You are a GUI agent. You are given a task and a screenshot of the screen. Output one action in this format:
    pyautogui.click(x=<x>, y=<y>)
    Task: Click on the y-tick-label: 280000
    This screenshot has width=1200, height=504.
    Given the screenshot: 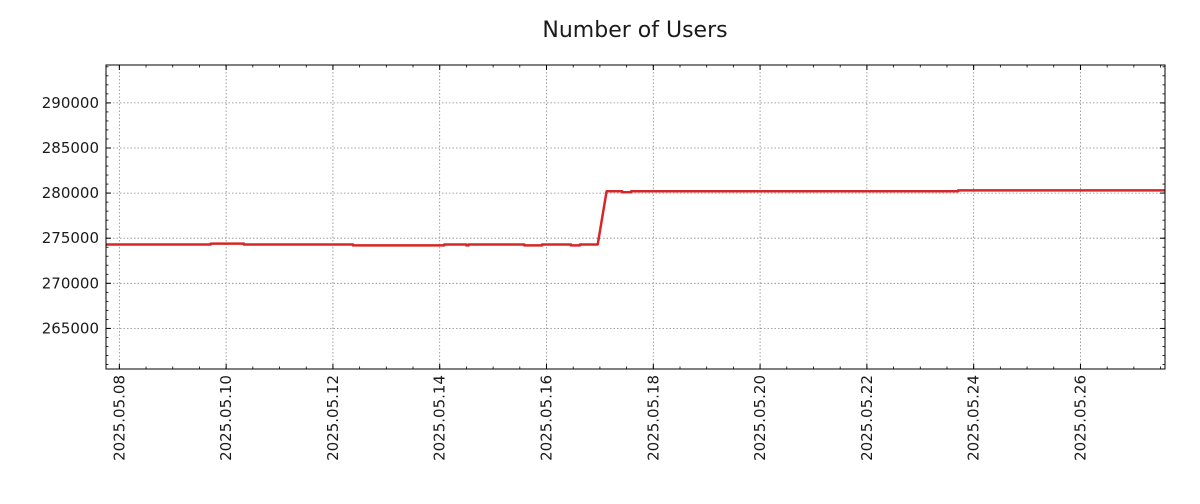 What is the action you would take?
    pyautogui.click(x=70, y=193)
    